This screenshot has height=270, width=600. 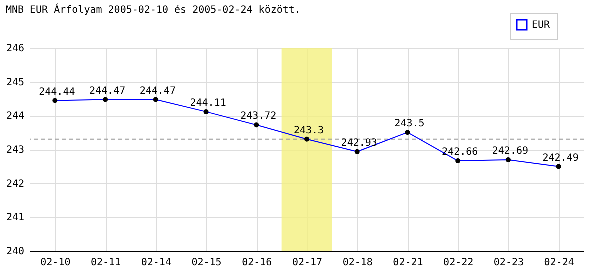 I want to click on x-tick-label: 02-10, so click(x=55, y=263).